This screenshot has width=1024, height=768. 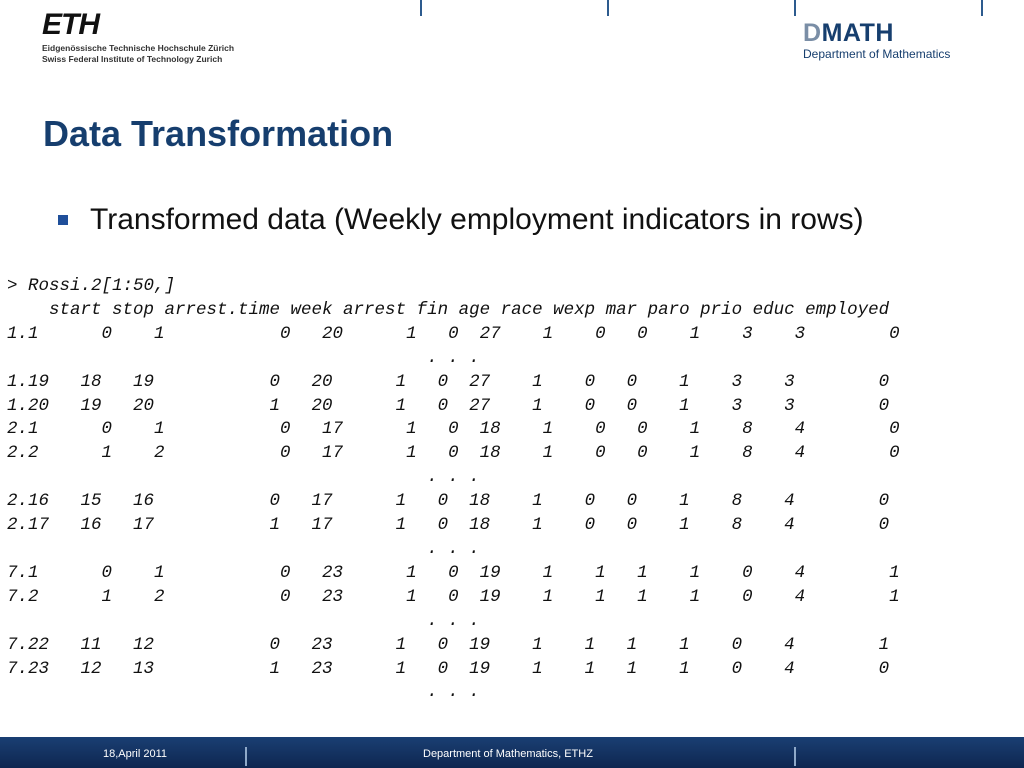 I want to click on code-line: > Rossi.2[1:50,], so click(x=91, y=286).